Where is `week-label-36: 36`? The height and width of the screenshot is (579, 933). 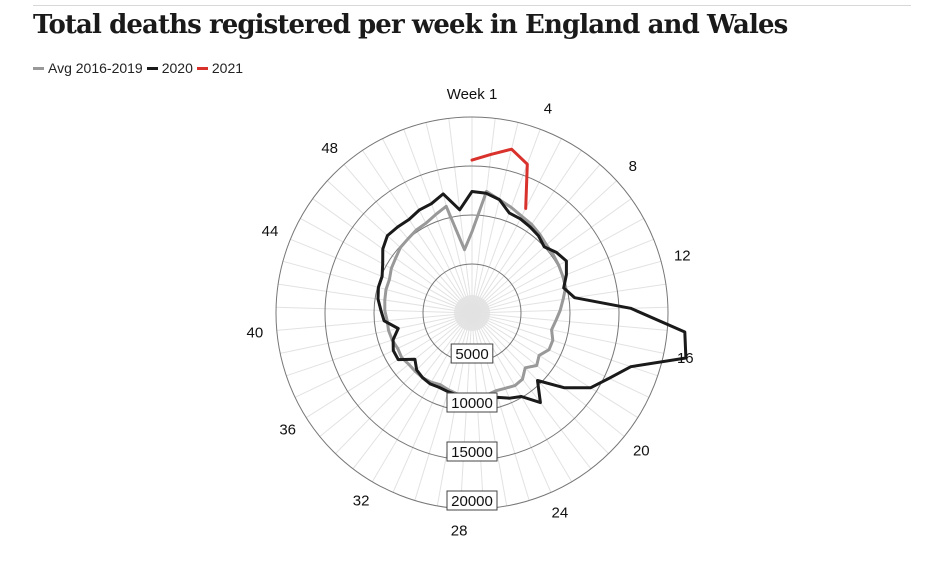 week-label-36: 36 is located at coordinates (287, 429).